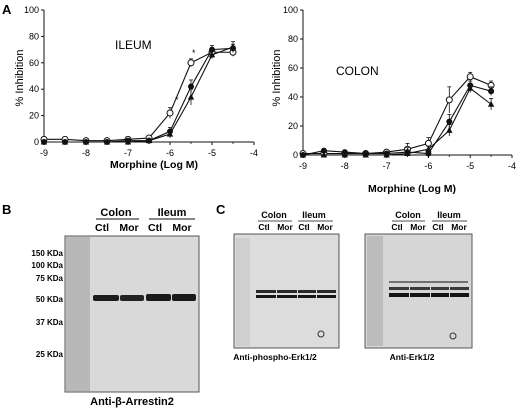 This screenshot has width=528, height=415. Describe the element at coordinates (387, 166) in the screenshot. I see `colon-x-tick-label: -7` at that location.